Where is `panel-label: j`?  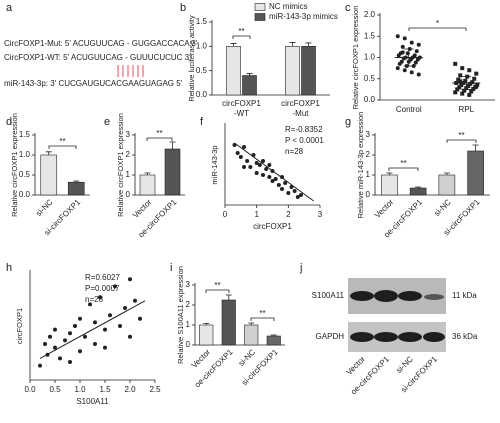
panel-label: j is located at coordinates (300, 268).